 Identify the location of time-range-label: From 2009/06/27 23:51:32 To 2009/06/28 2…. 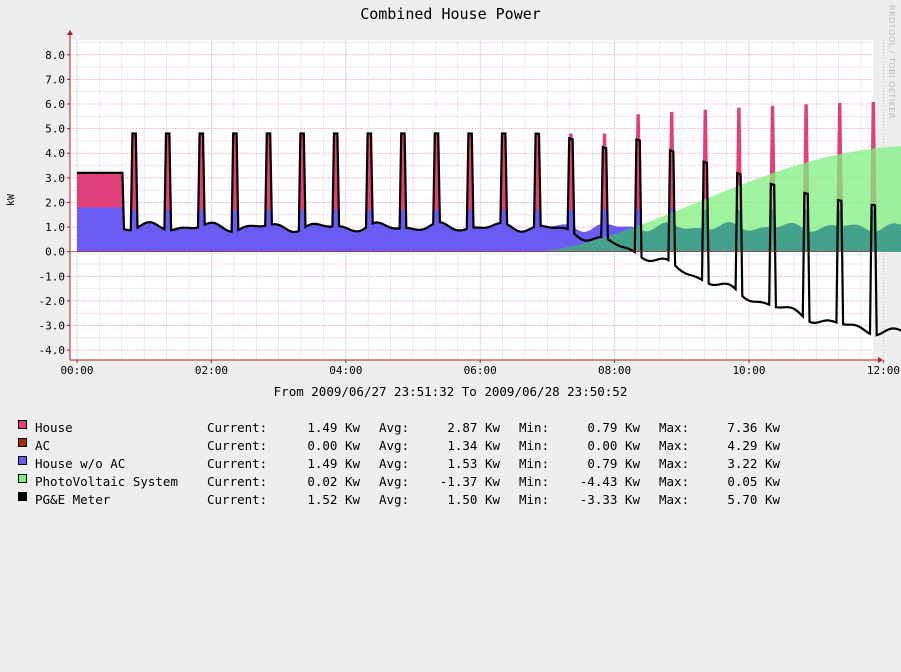
(450, 391).